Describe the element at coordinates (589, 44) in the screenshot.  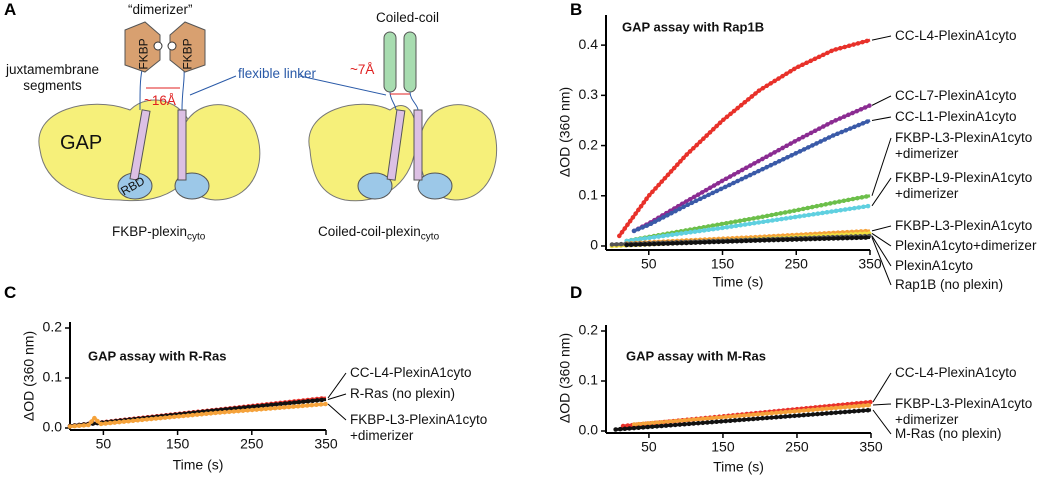
I see `y-tick-label: 0.4` at that location.